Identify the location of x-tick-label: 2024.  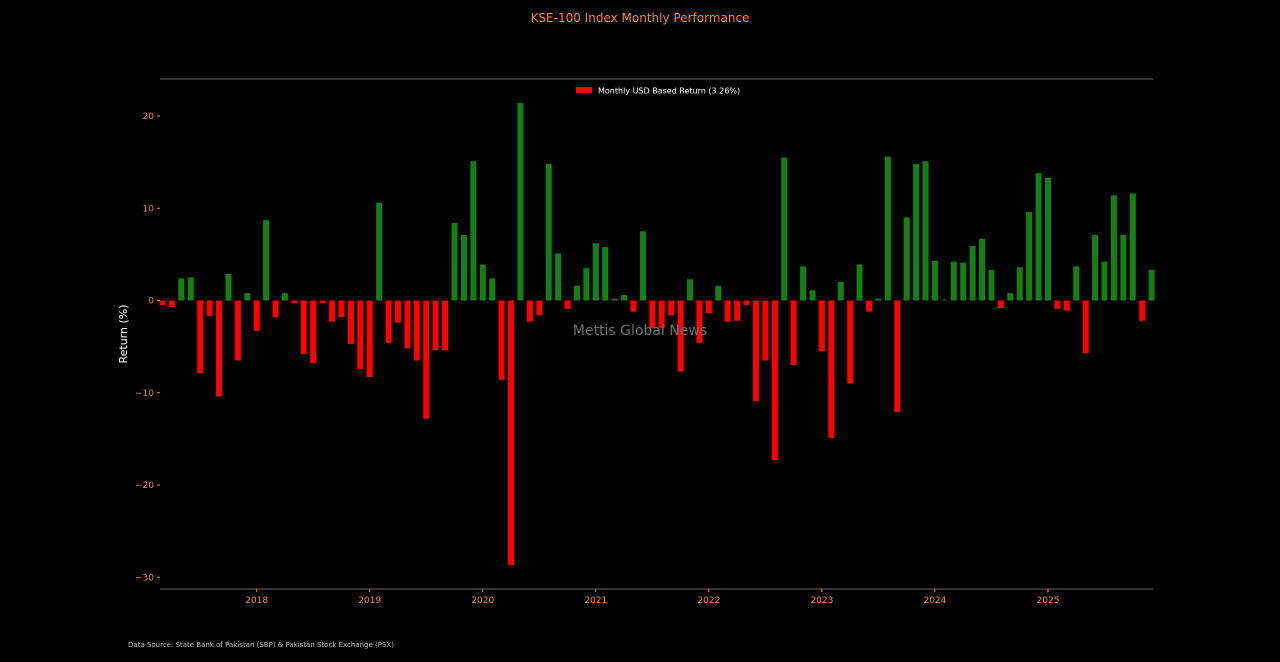
(934, 601).